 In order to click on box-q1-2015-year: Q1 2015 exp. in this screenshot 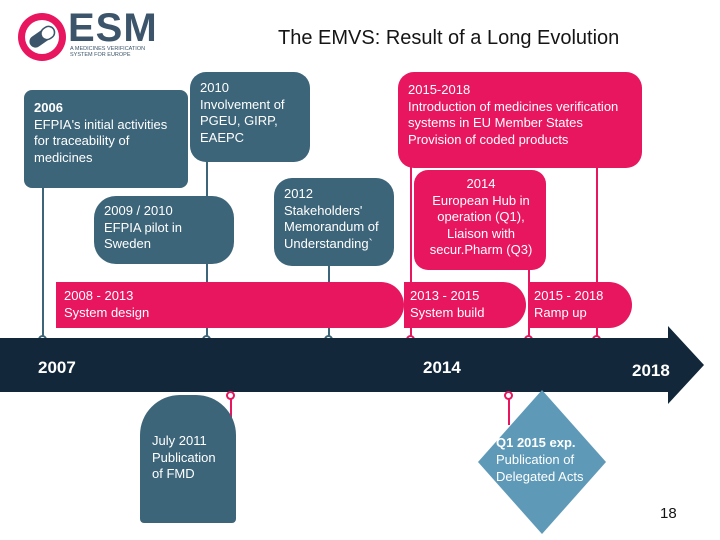, I will do `click(536, 442)`.